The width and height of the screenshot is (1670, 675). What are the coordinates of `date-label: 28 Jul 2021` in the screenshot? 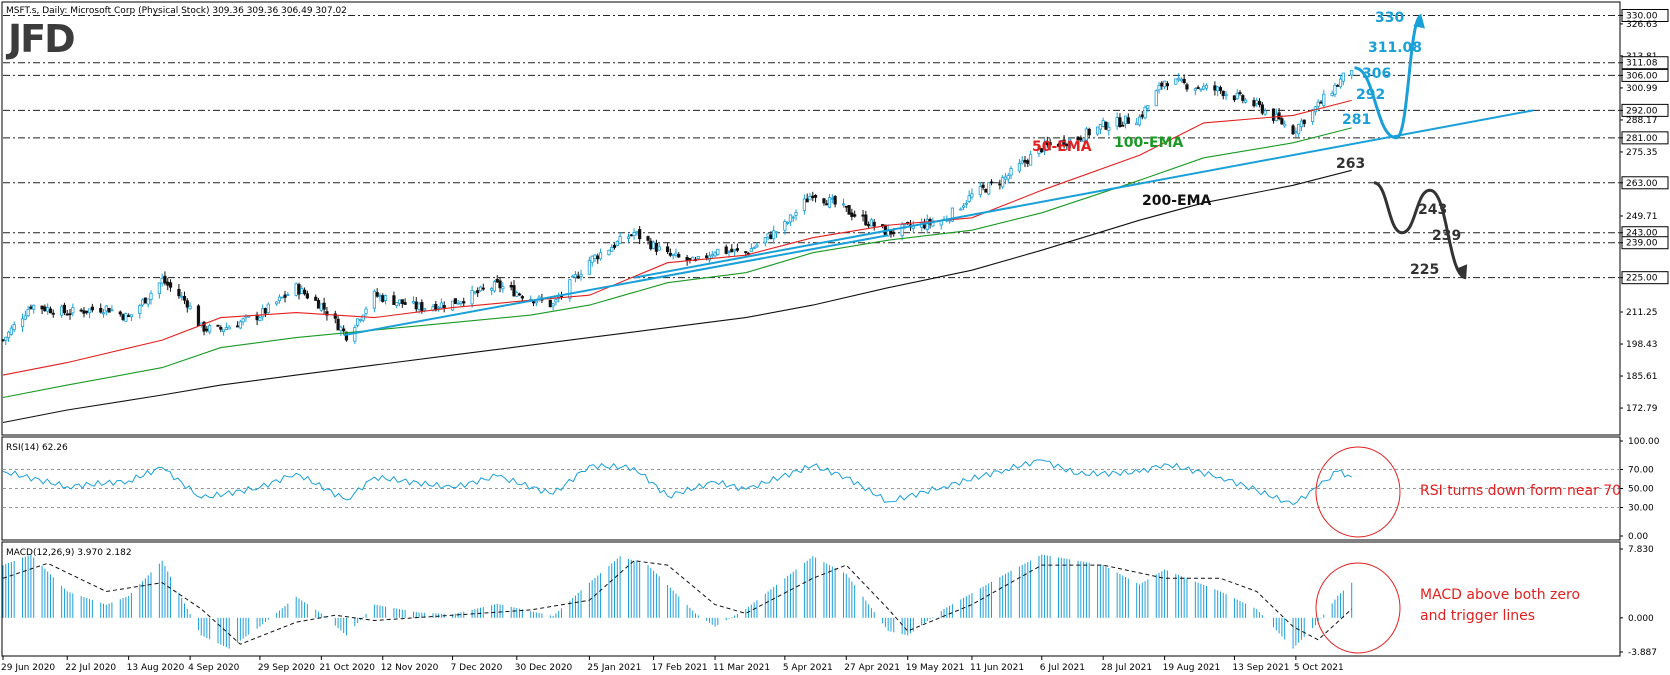 It's located at (1126, 668).